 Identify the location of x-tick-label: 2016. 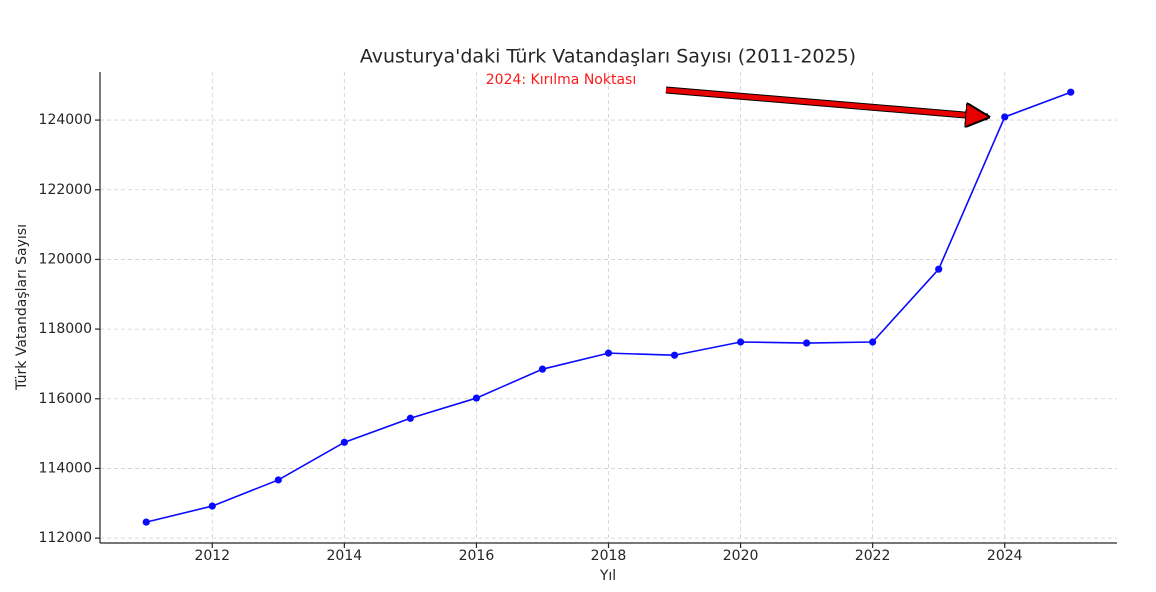
(477, 556).